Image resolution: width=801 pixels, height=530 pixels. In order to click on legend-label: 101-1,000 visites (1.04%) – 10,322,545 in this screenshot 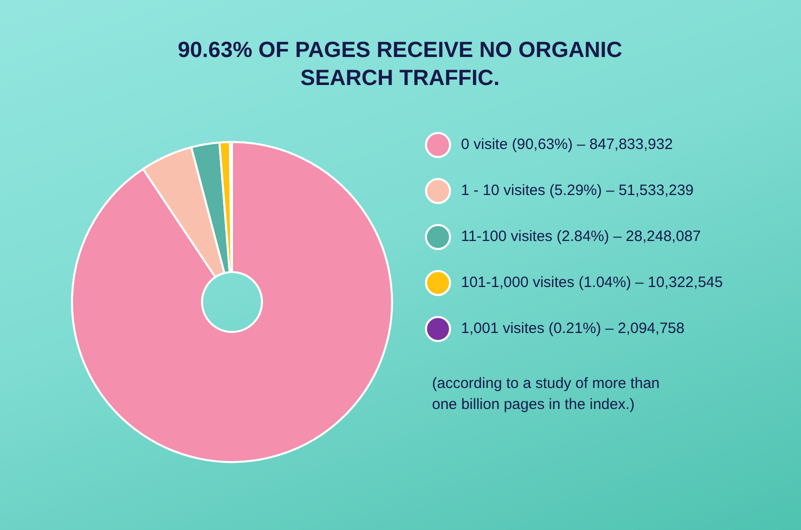, I will do `click(592, 282)`.